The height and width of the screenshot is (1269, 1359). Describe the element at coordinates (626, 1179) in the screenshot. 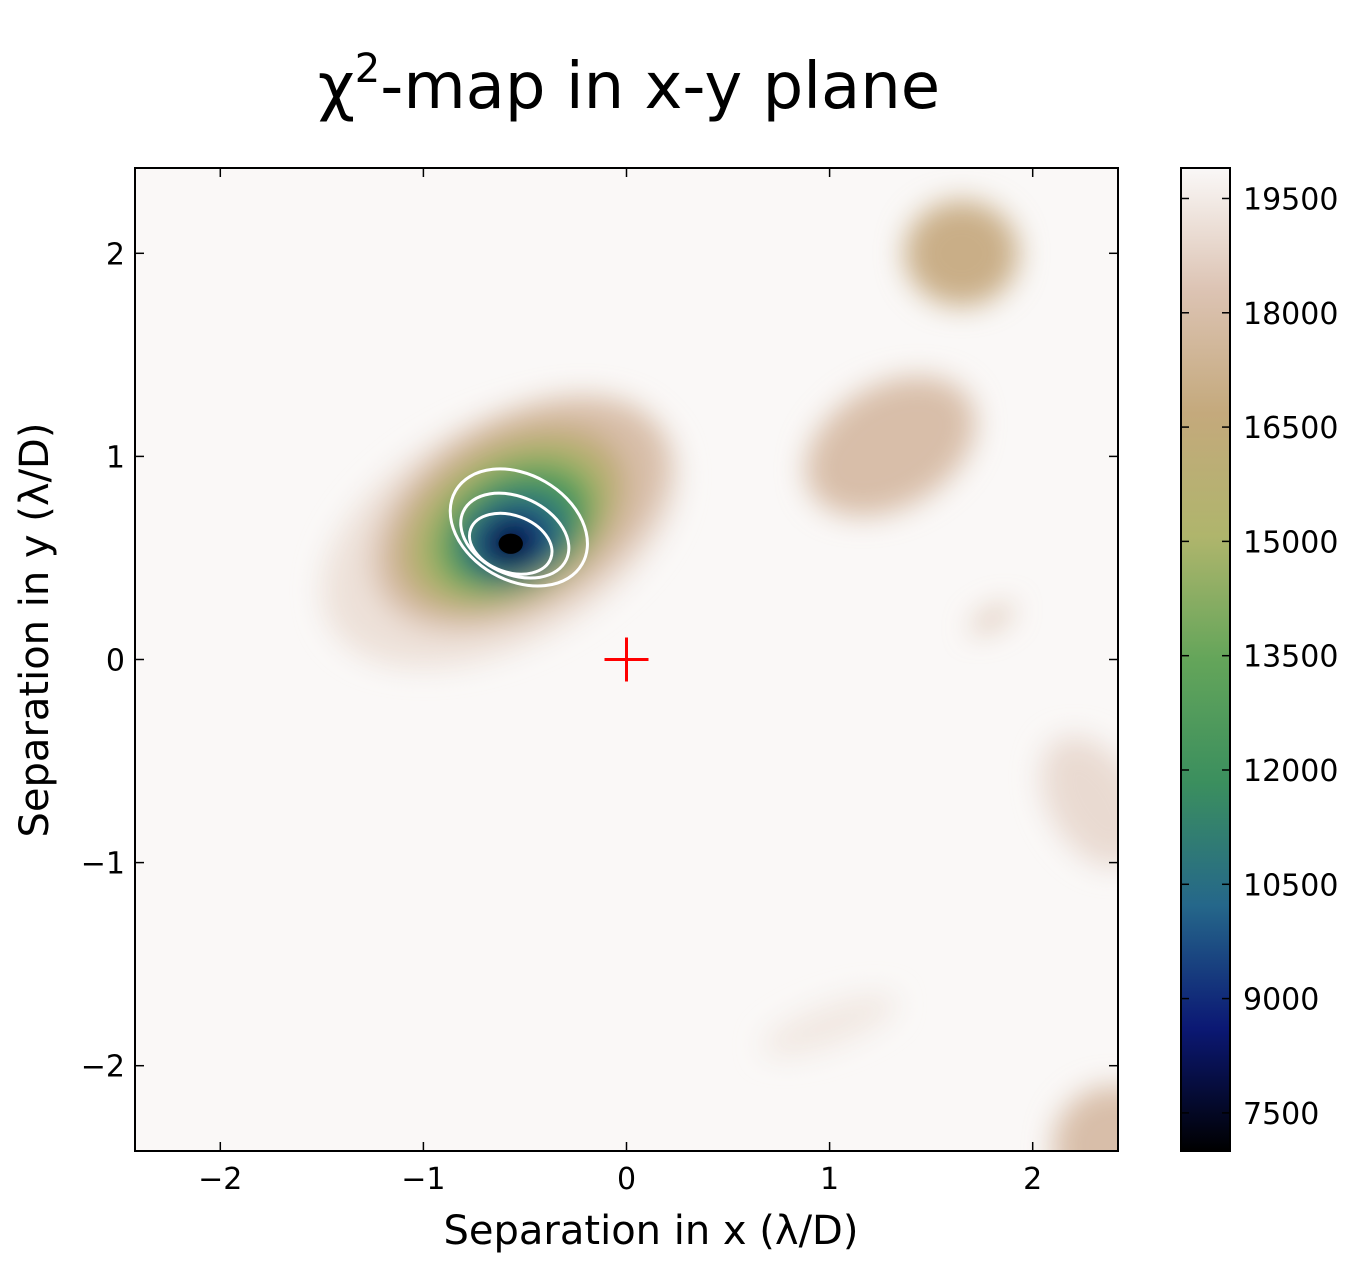

I see `x-tick-label: 0` at that location.